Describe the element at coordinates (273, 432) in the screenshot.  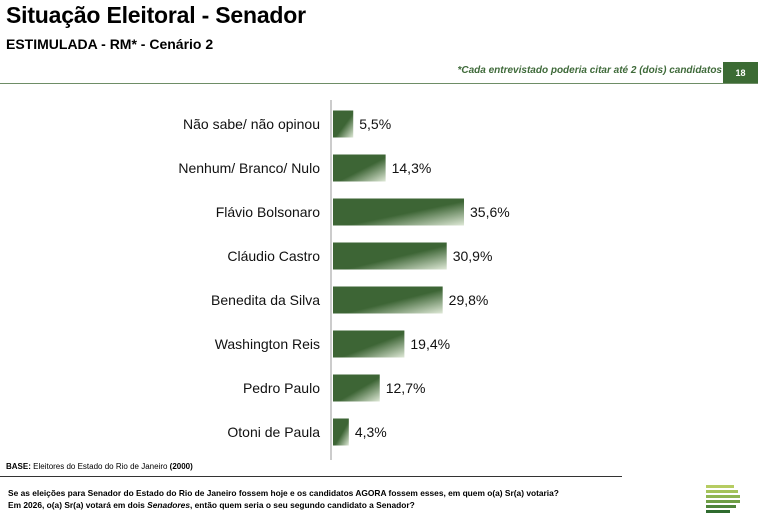
I see `category-label: Otoni de Paula` at that location.